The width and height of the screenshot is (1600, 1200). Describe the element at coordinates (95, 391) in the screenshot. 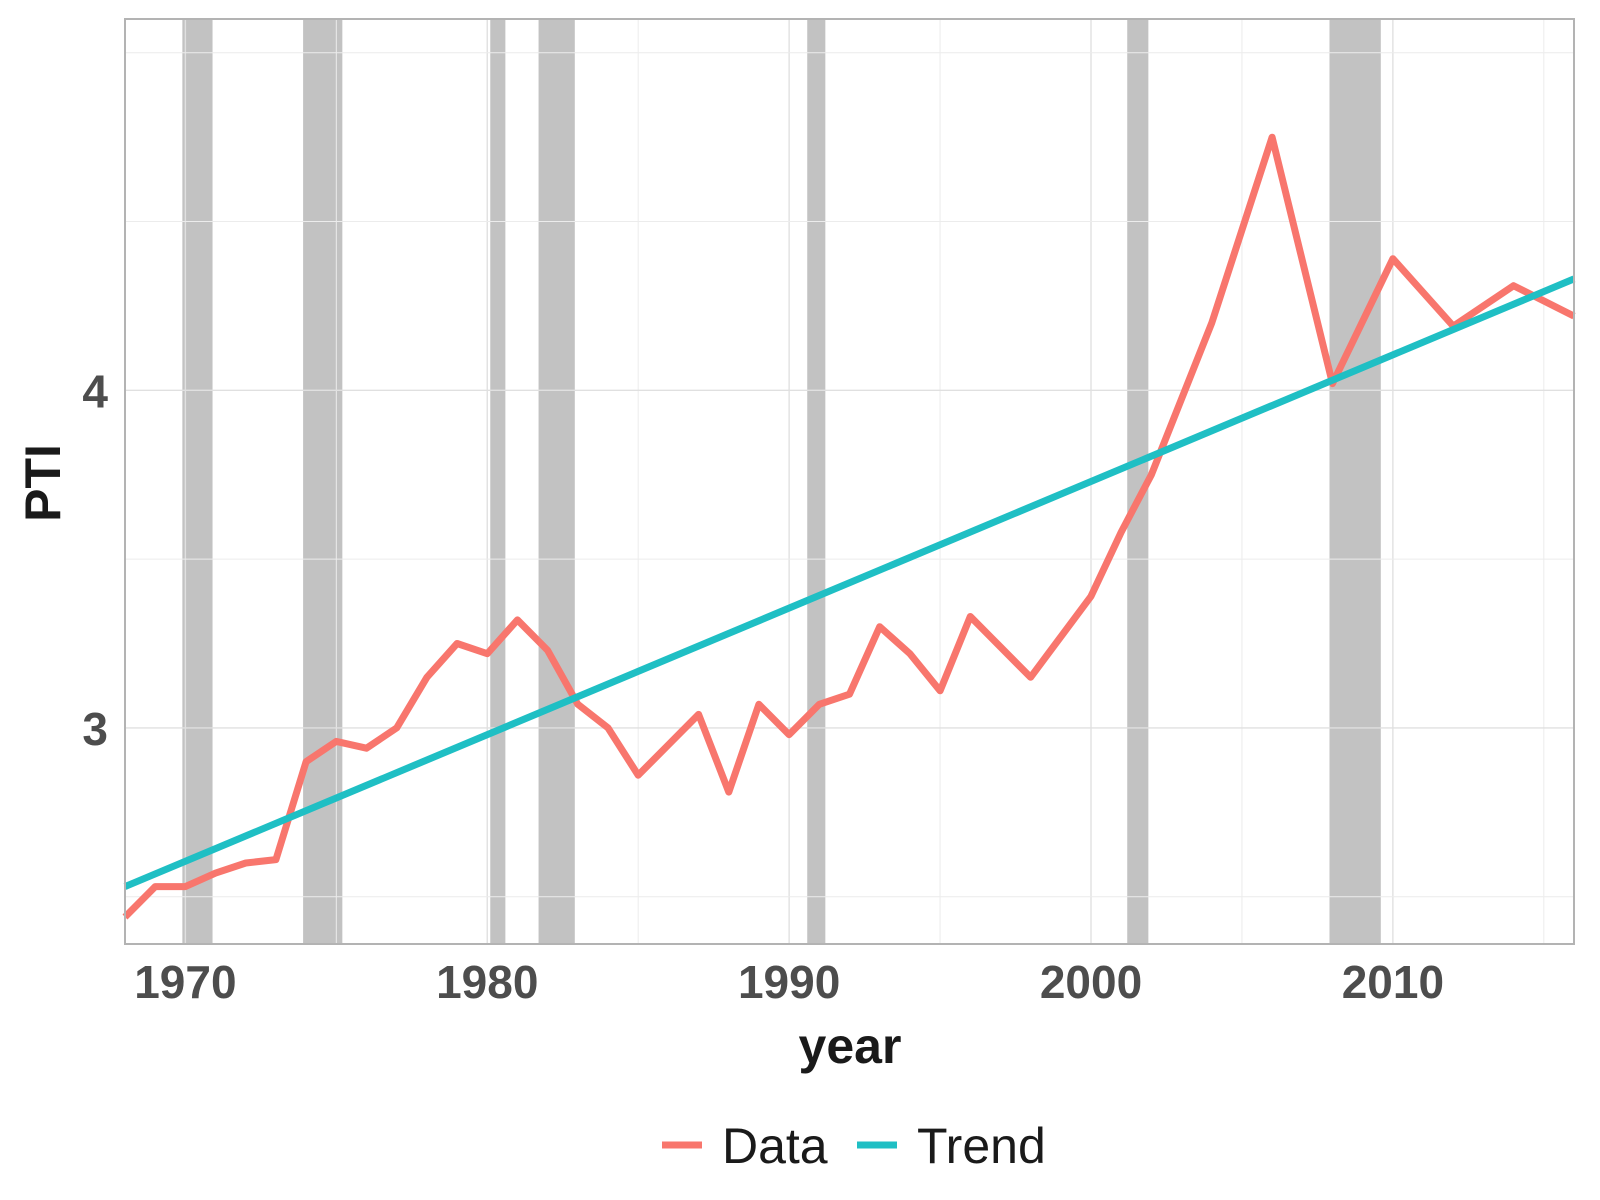

I see `y-tick-label: 4` at that location.